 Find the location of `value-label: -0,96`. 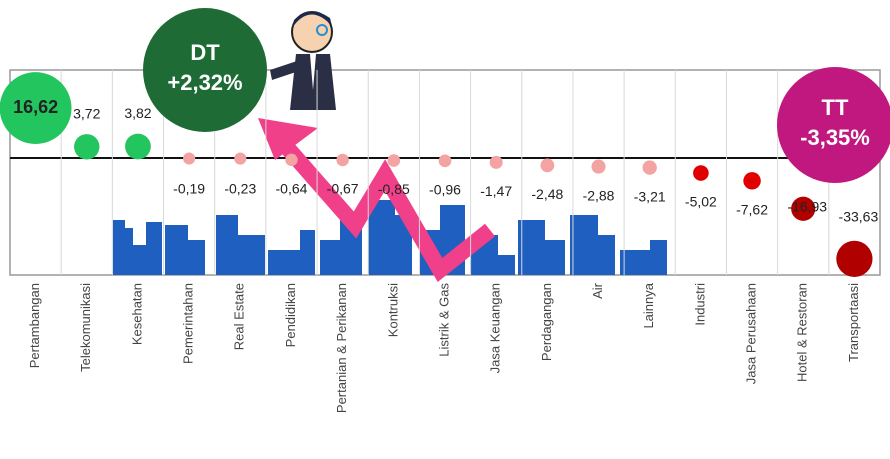

value-label: -0,96 is located at coordinates (445, 190).